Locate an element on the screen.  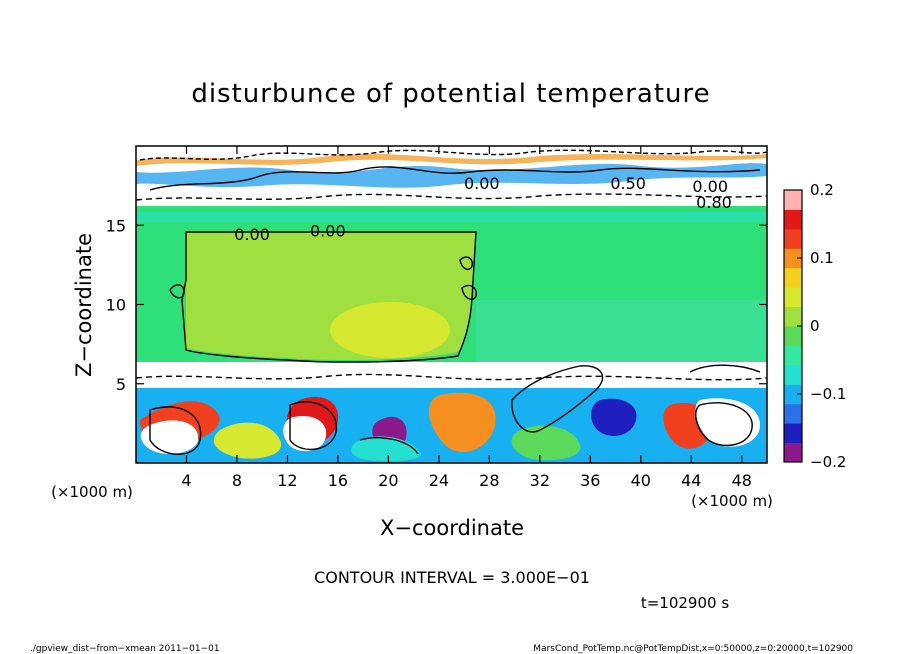
x-tick-label-24: 24 is located at coordinates (439, 480).